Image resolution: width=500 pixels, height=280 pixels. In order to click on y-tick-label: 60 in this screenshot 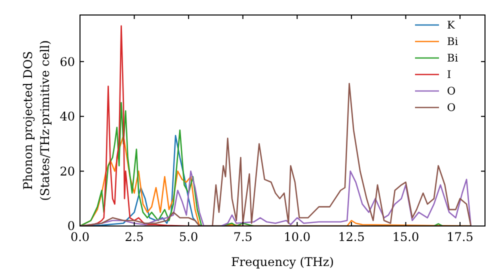, I will do `click(67, 61)`.